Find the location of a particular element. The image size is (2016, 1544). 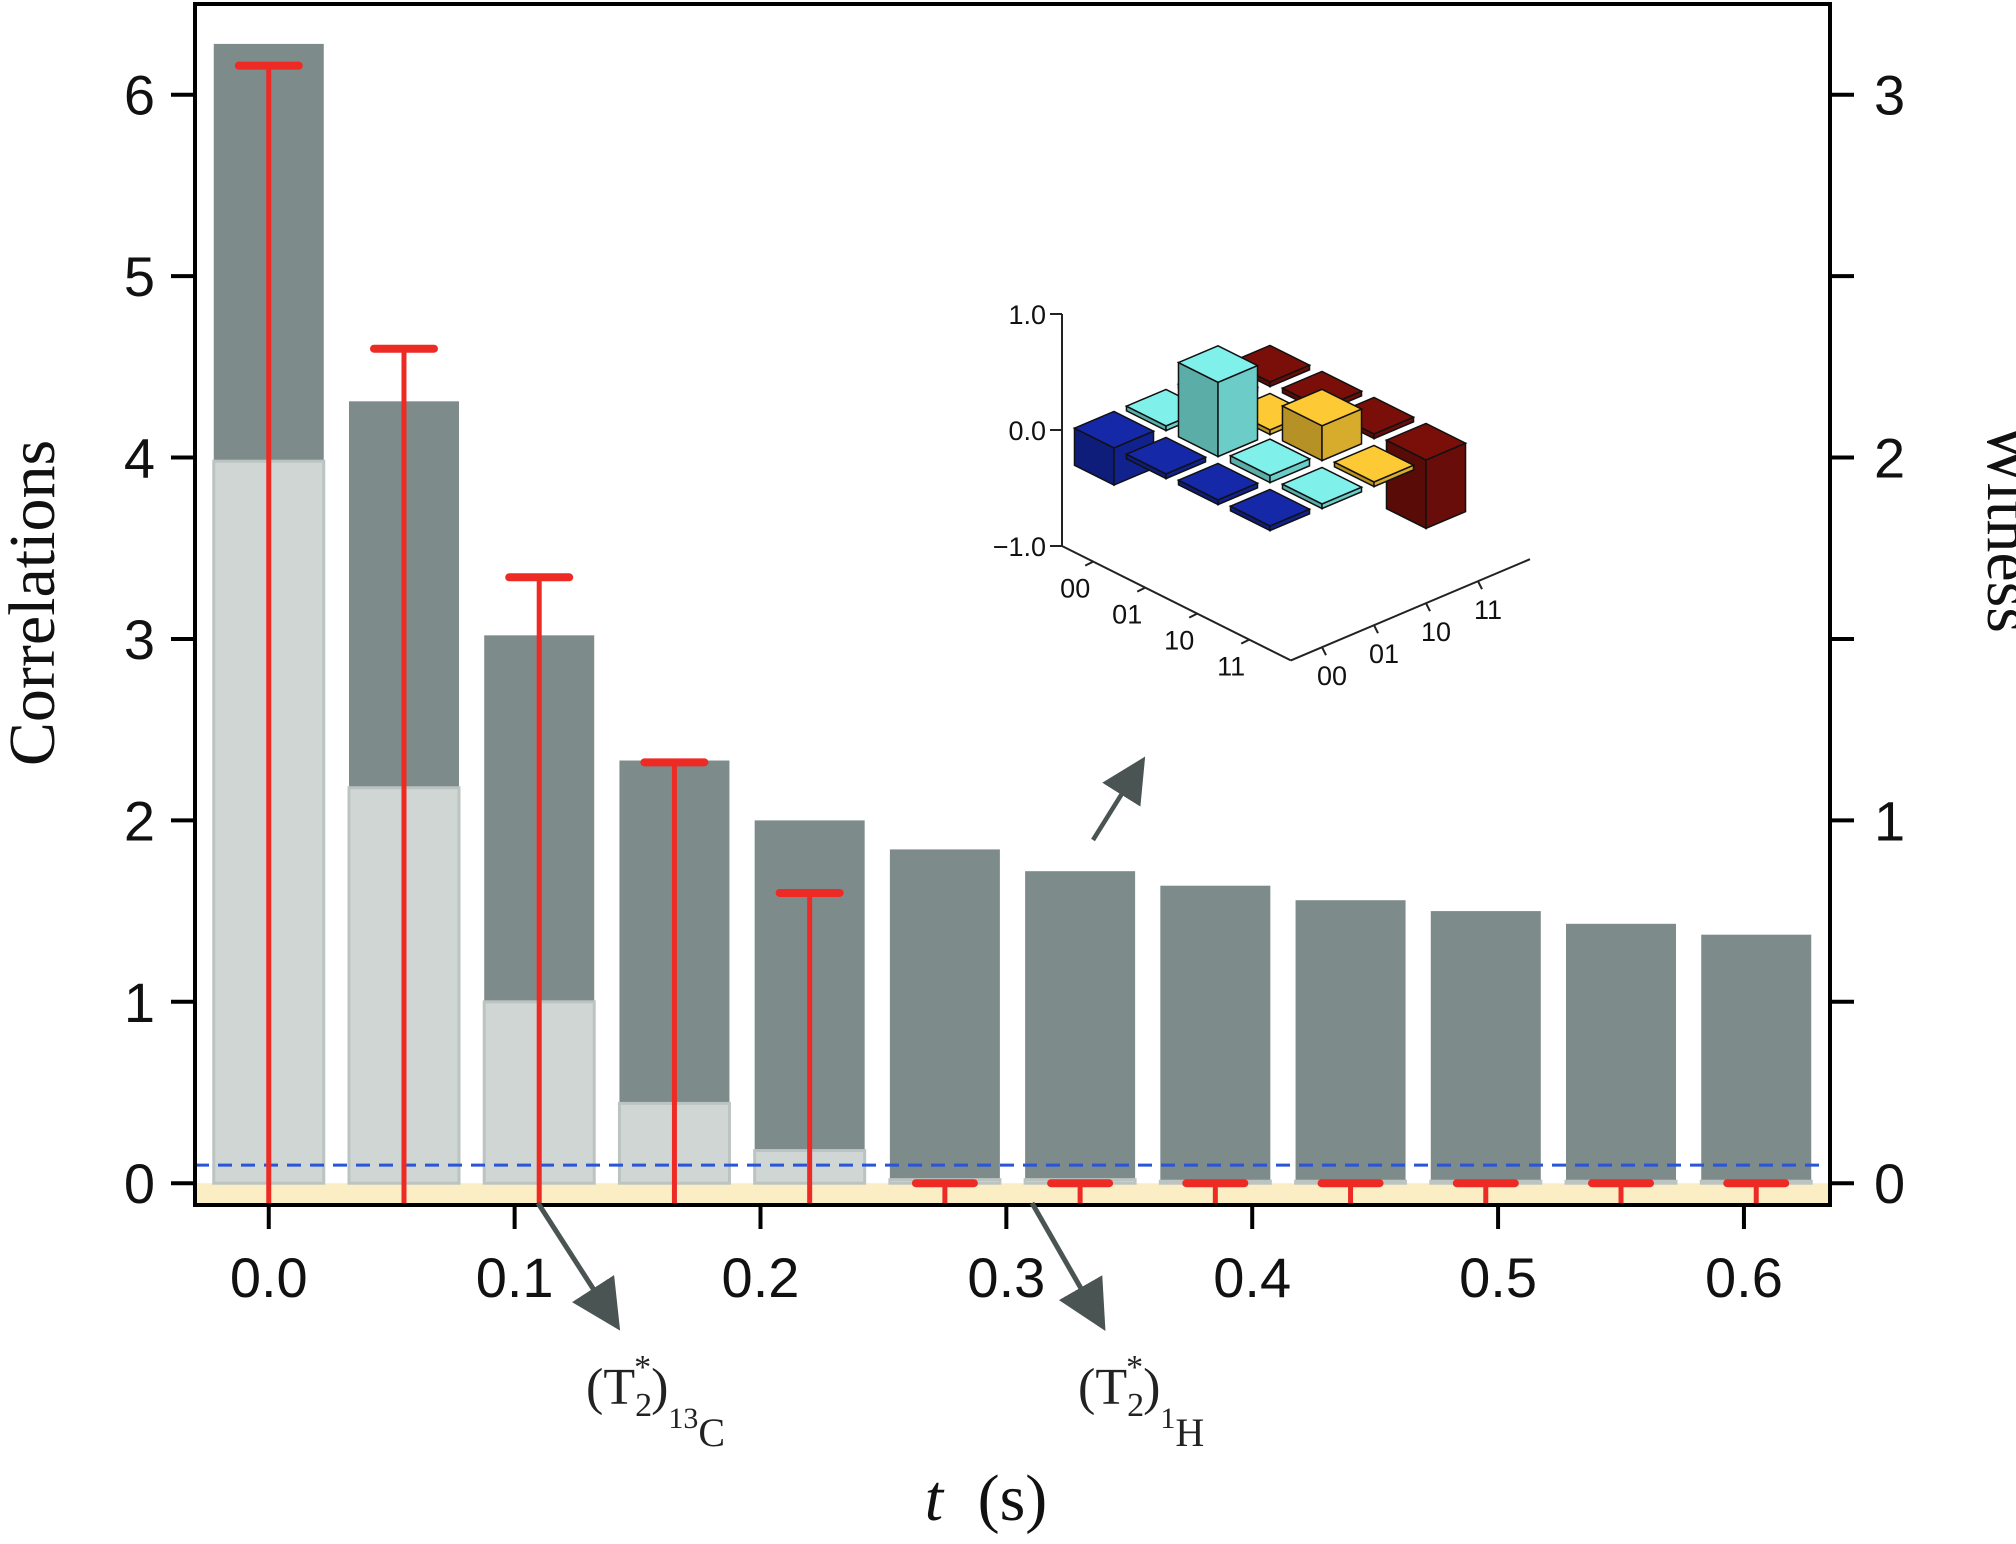

inset-row-label: 01 is located at coordinates (1127, 615).